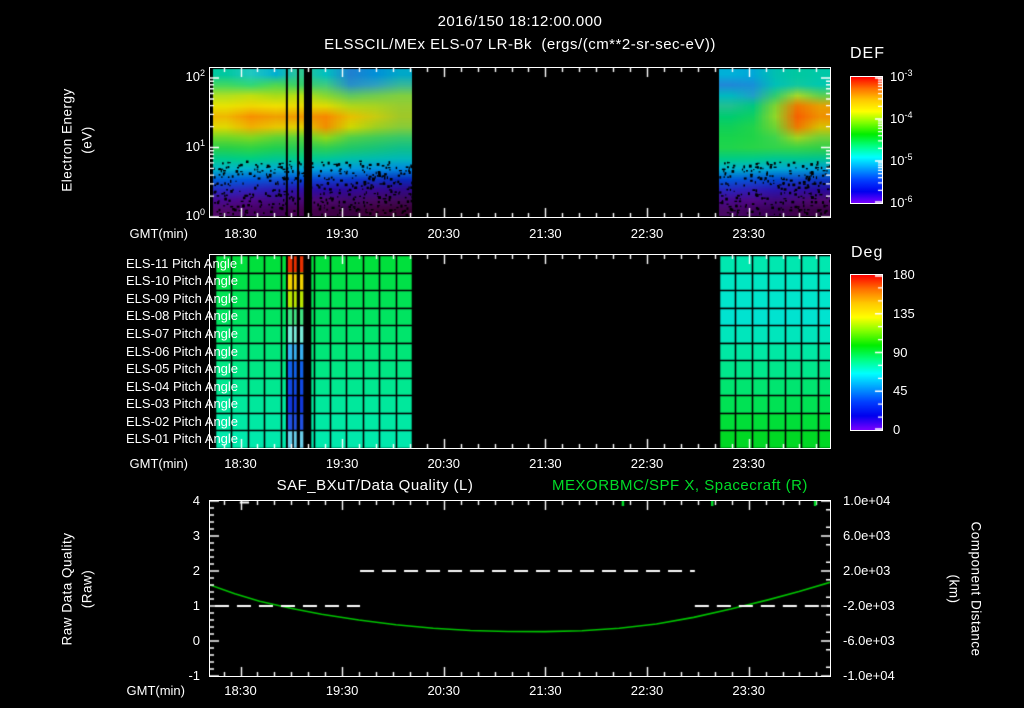 The width and height of the screenshot is (1024, 708). What do you see at coordinates (904, 274) in the screenshot?
I see `colorbar-tick-label: 180` at bounding box center [904, 274].